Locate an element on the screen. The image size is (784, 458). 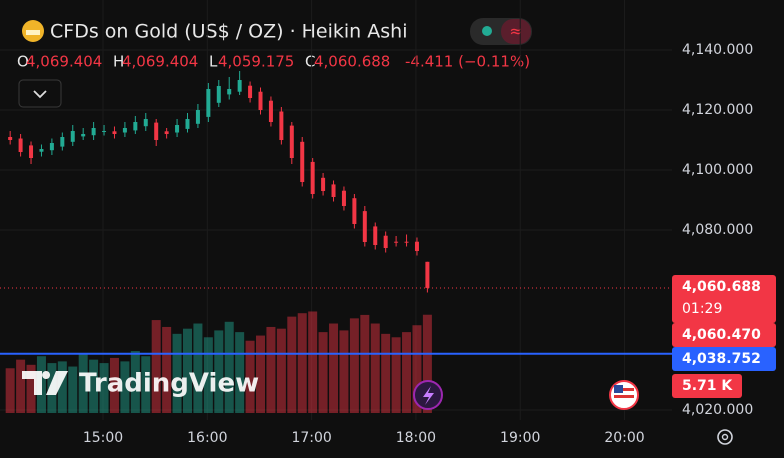
y-tick-label: 4,020.000 is located at coordinates (717, 410).